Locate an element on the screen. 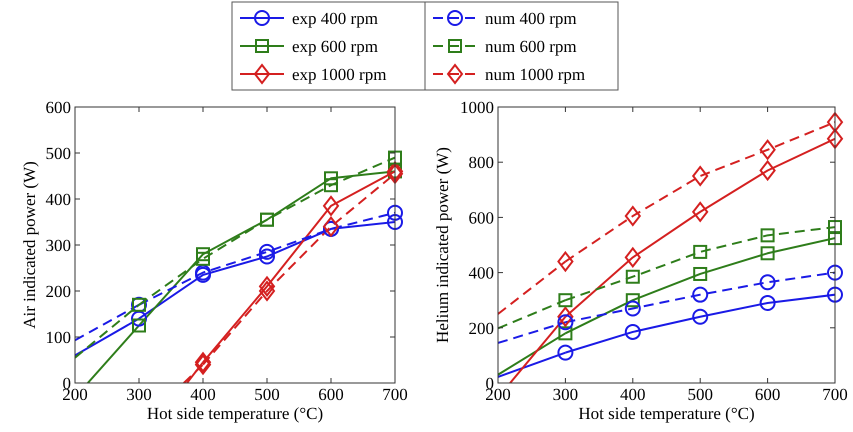  y-axis-title: Air indicated power (W) is located at coordinates (29, 245).